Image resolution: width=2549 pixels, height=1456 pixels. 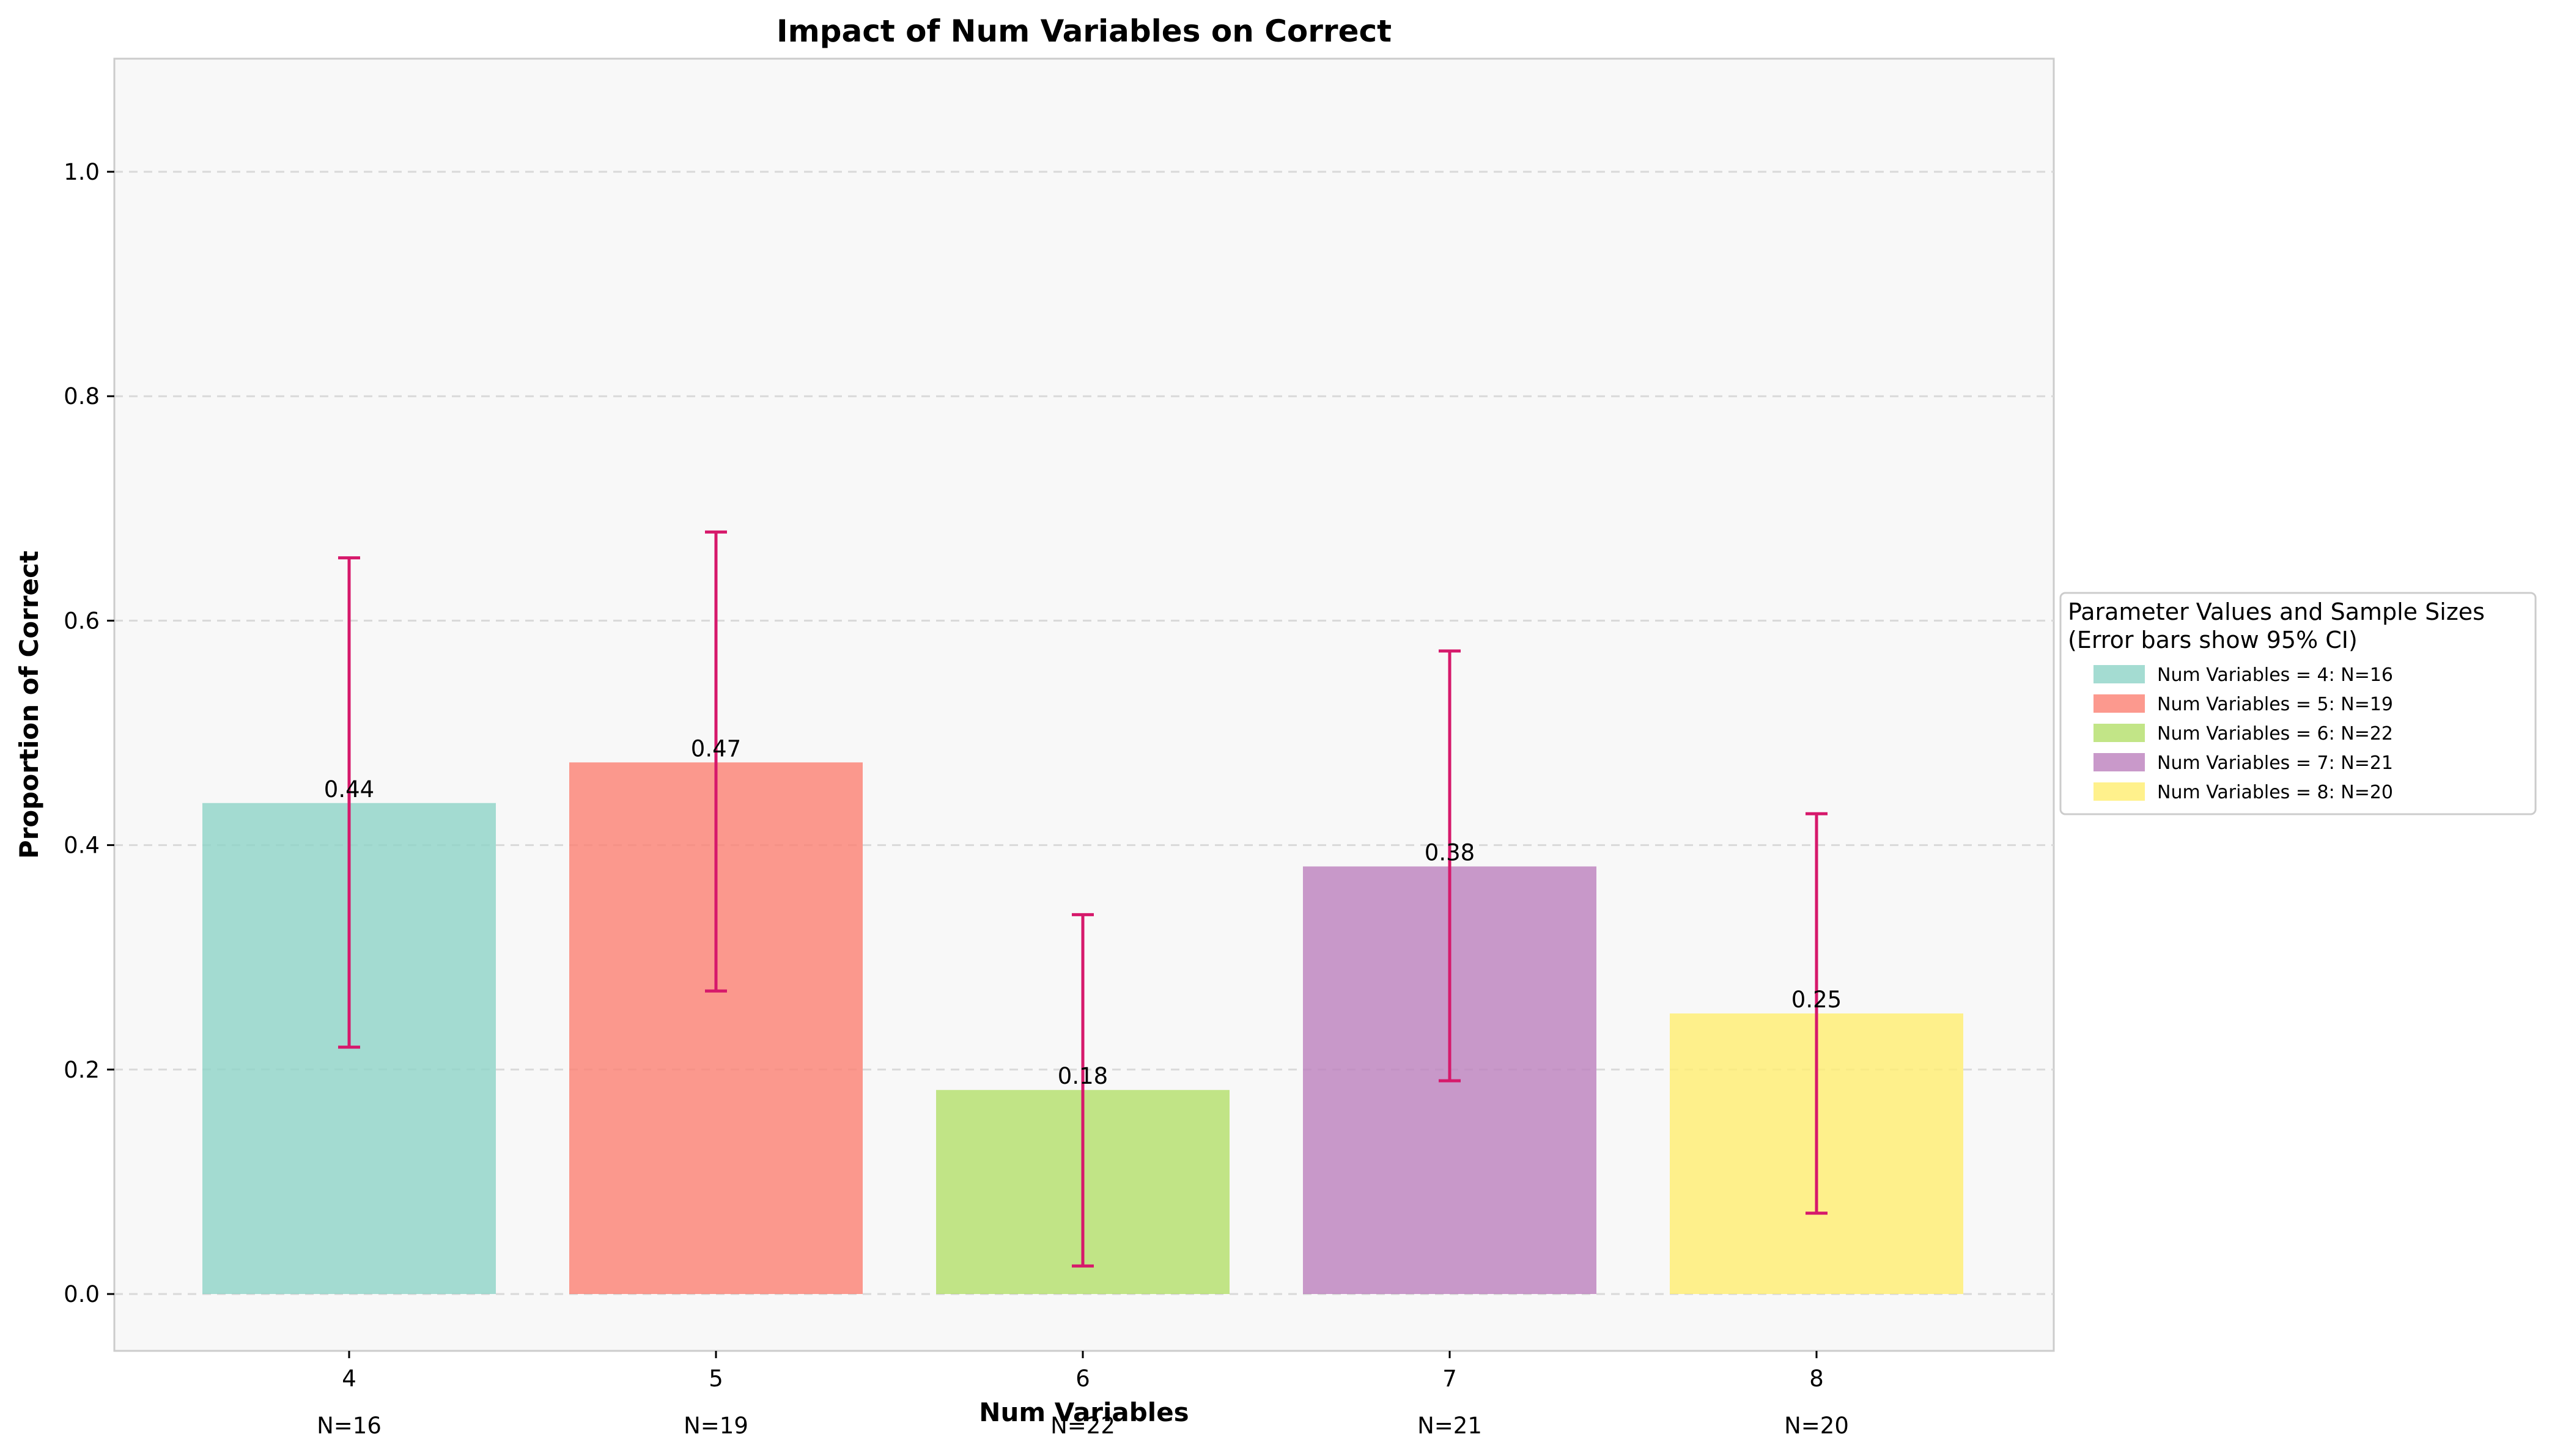 What do you see at coordinates (82, 1070) in the screenshot?
I see `y-tick-label: 0.2` at bounding box center [82, 1070].